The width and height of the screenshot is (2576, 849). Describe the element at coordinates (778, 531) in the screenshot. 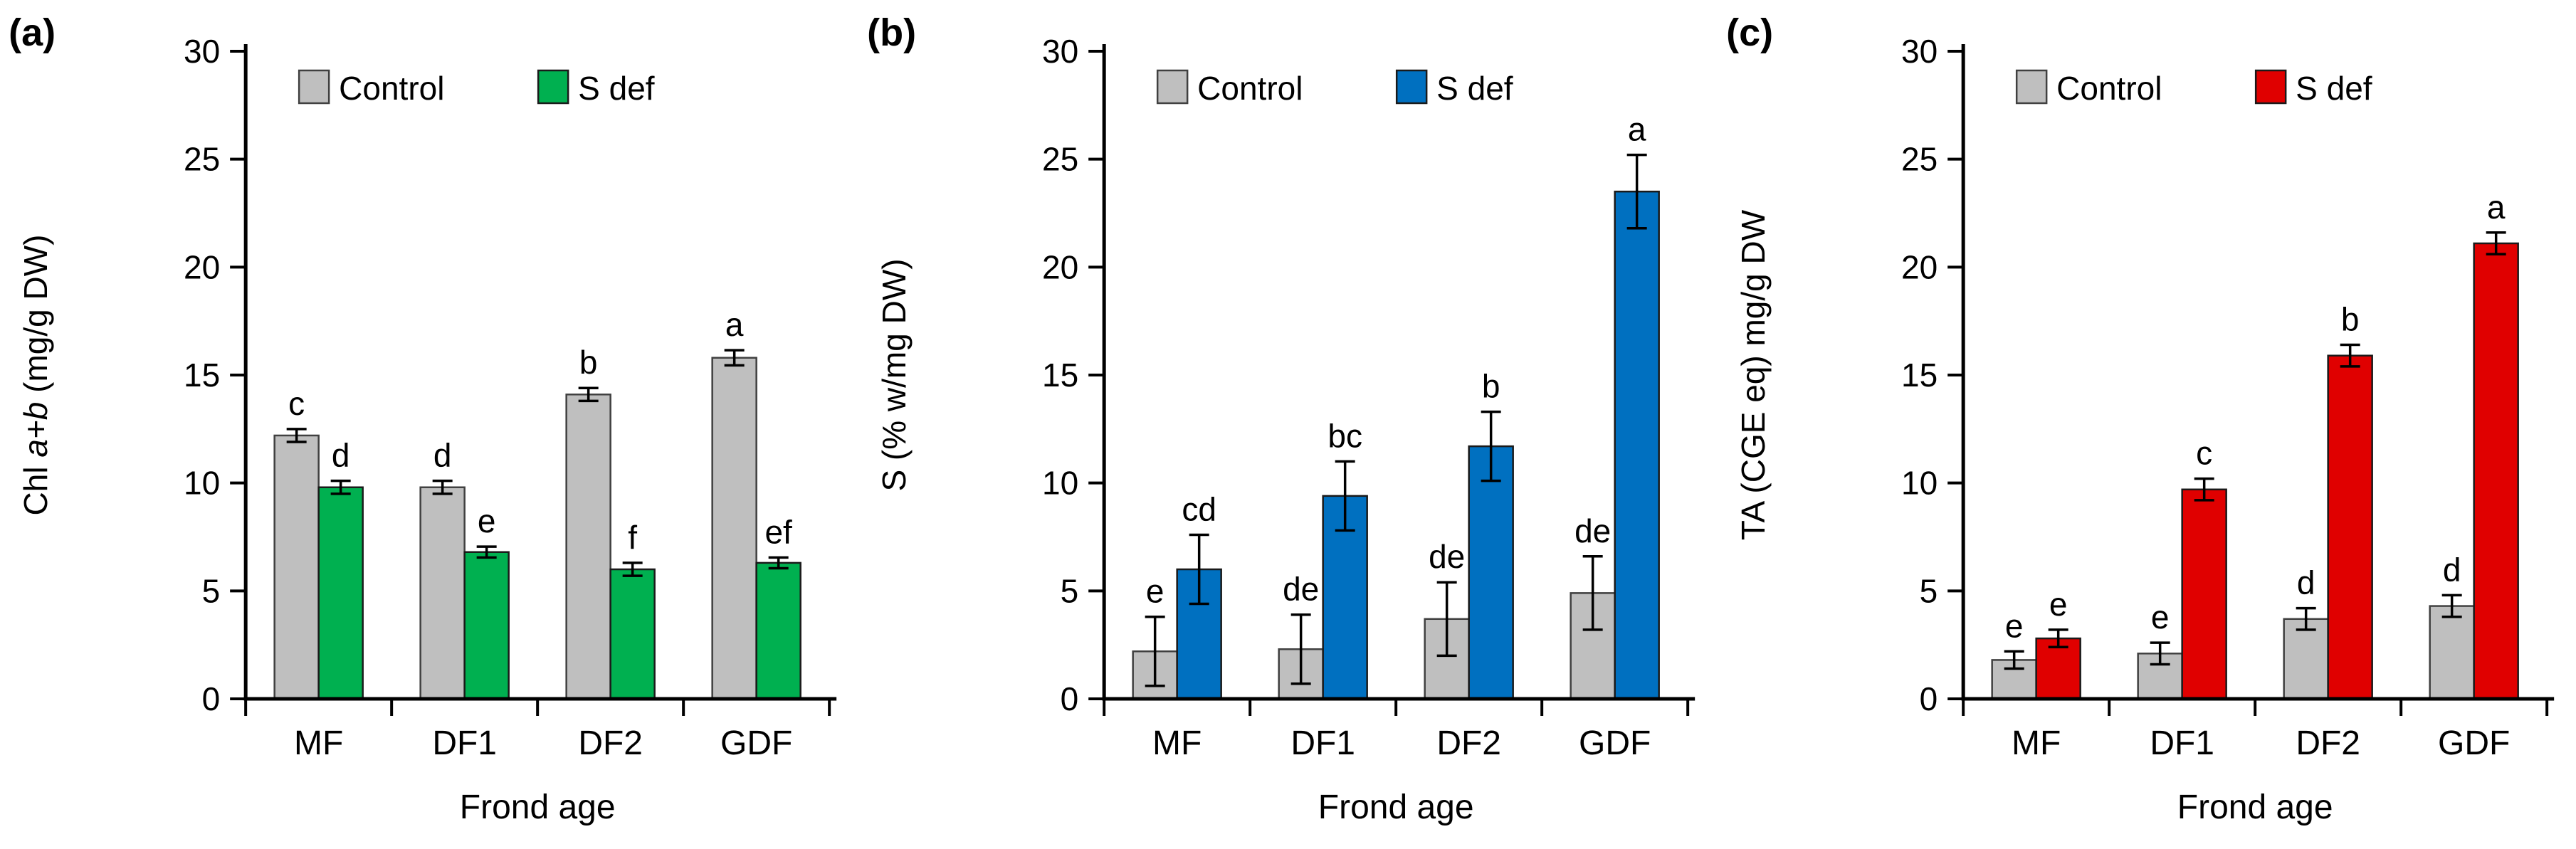

I see `significance-letter: ef` at that location.